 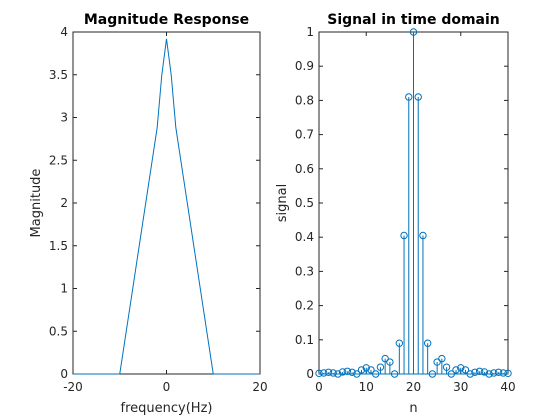 What do you see at coordinates (304, 271) in the screenshot?
I see `y-tick-label: 0.3` at bounding box center [304, 271].